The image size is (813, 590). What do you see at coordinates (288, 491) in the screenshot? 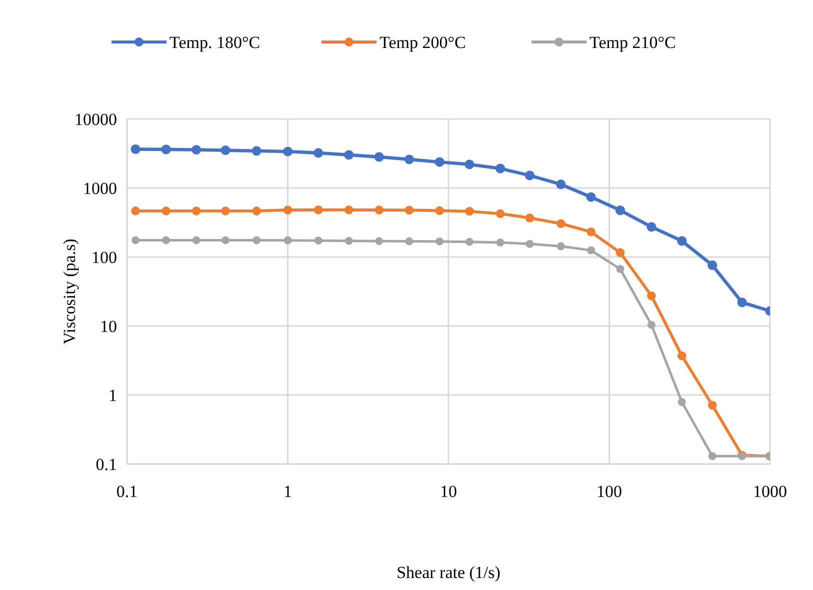
I see `x-tick-label: 1` at bounding box center [288, 491].